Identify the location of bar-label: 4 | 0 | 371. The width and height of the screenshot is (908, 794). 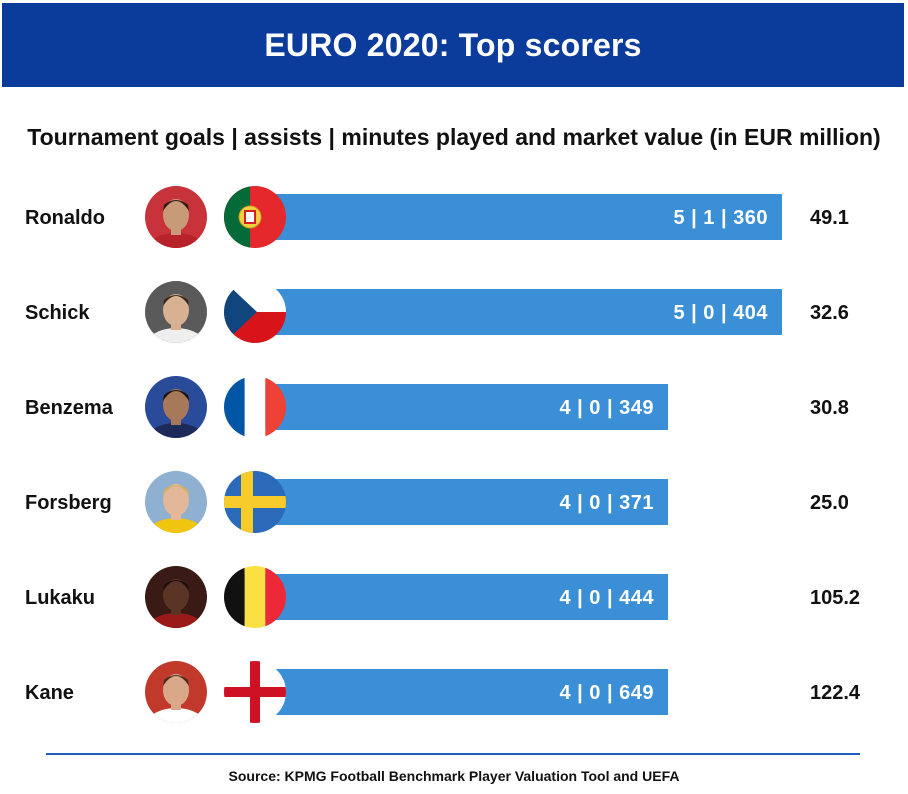
(606, 503).